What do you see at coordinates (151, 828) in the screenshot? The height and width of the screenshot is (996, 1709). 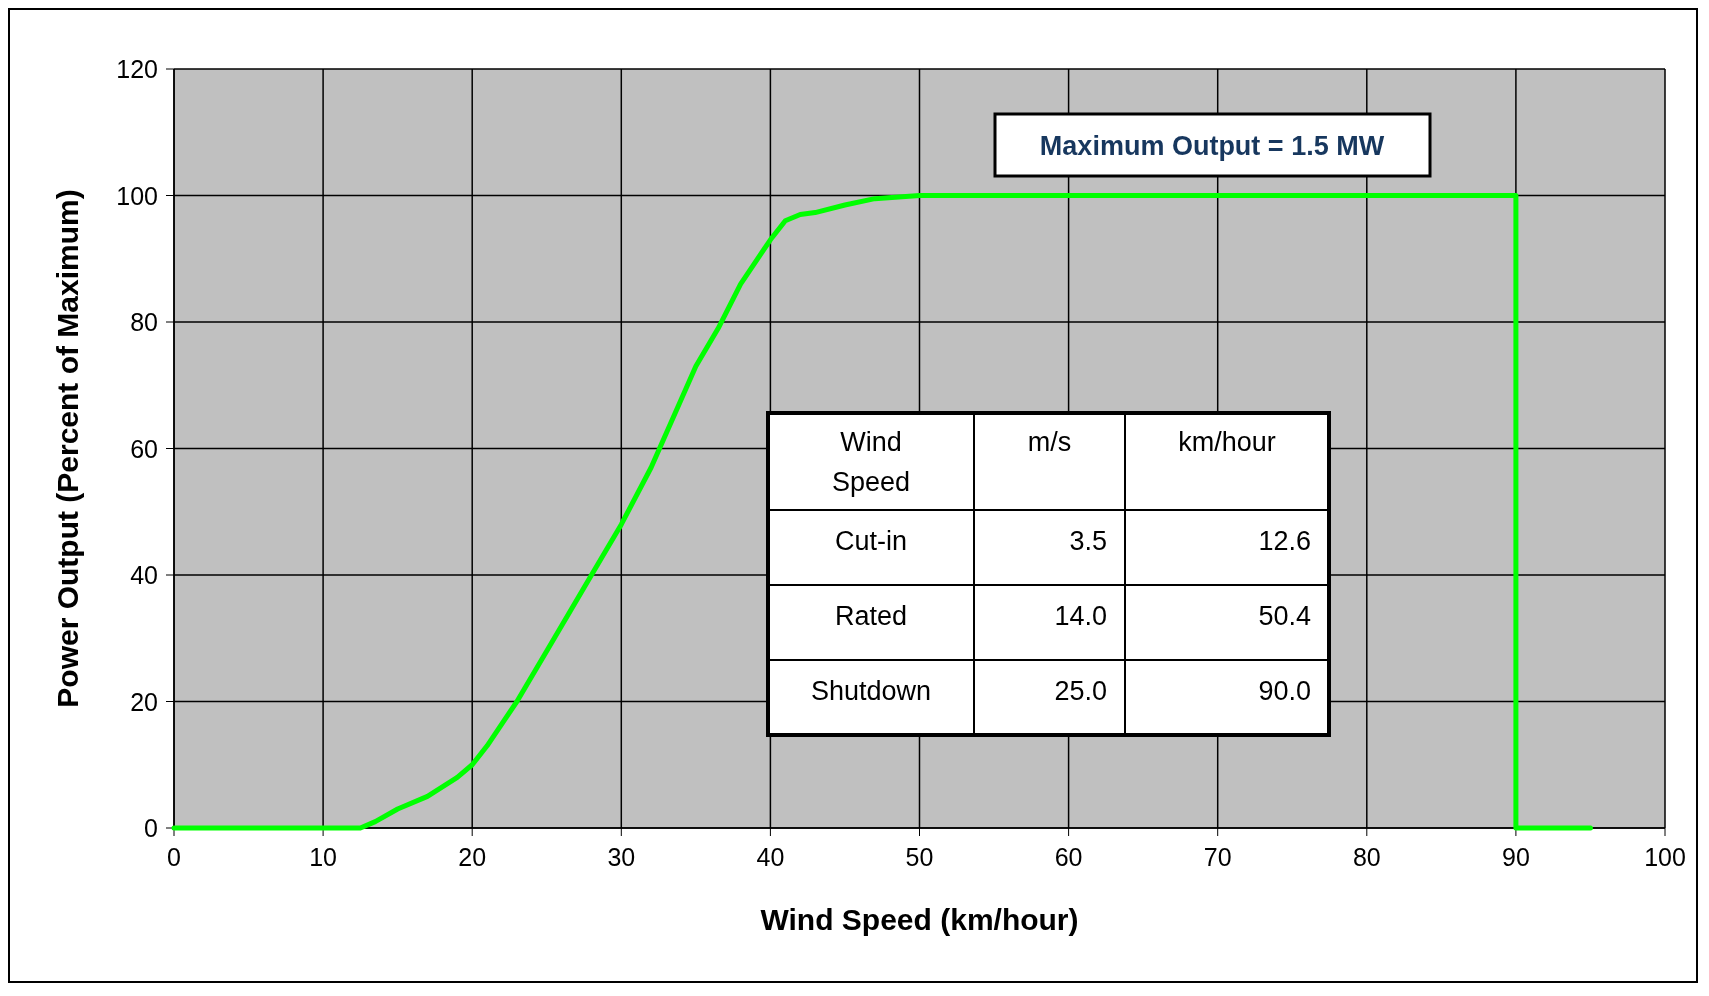 I see `y-tick-label: 0` at bounding box center [151, 828].